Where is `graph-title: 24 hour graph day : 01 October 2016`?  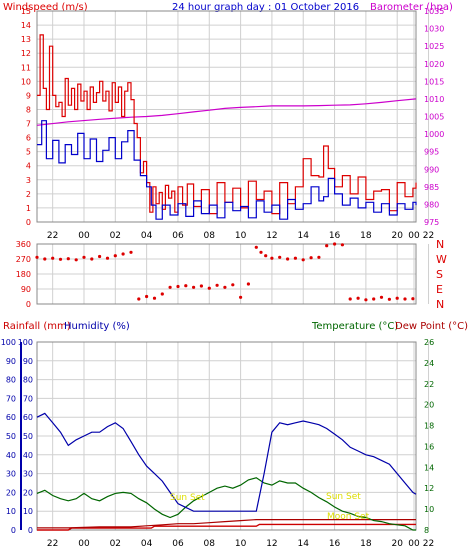 graph-title: 24 hour graph day : 01 October 2016 is located at coordinates (265, 7).